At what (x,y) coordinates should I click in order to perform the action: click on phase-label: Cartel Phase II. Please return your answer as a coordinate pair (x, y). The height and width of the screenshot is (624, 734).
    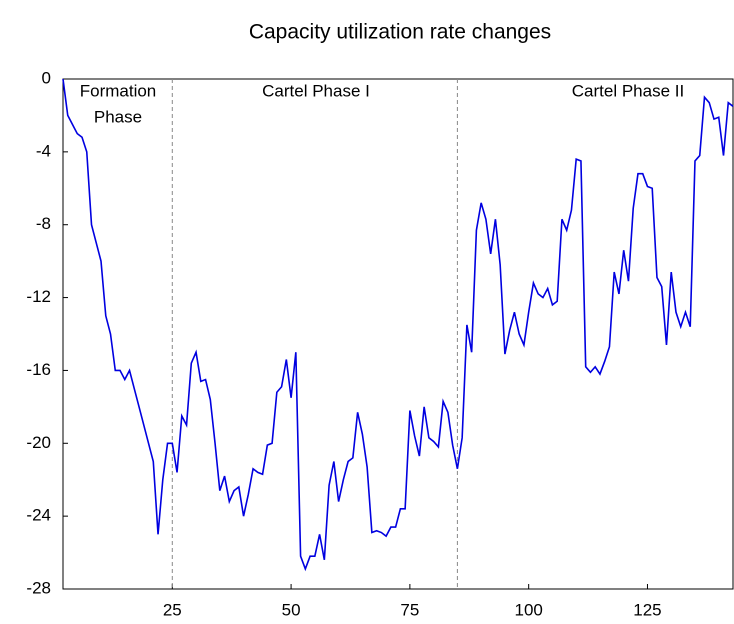
    Looking at the image, I should click on (628, 90).